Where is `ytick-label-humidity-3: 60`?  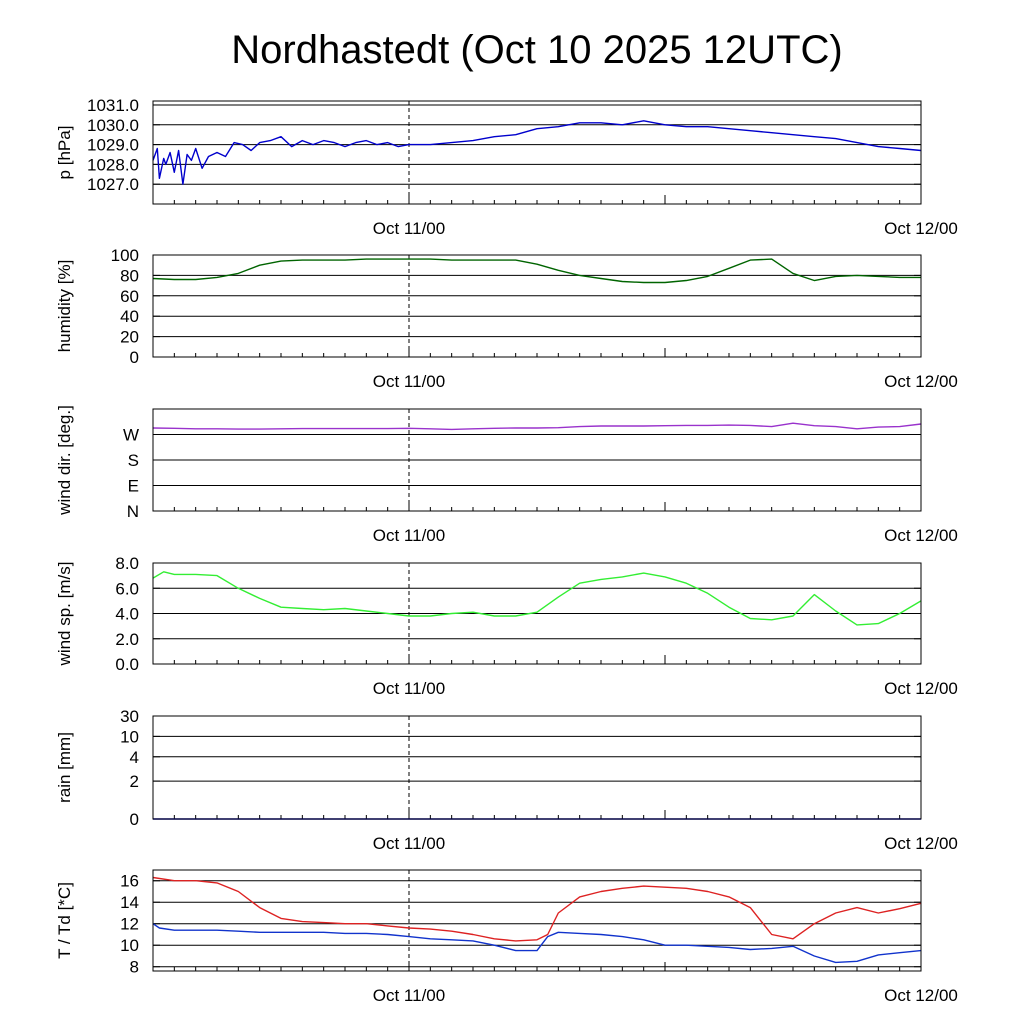
ytick-label-humidity-3: 60 is located at coordinates (129, 296).